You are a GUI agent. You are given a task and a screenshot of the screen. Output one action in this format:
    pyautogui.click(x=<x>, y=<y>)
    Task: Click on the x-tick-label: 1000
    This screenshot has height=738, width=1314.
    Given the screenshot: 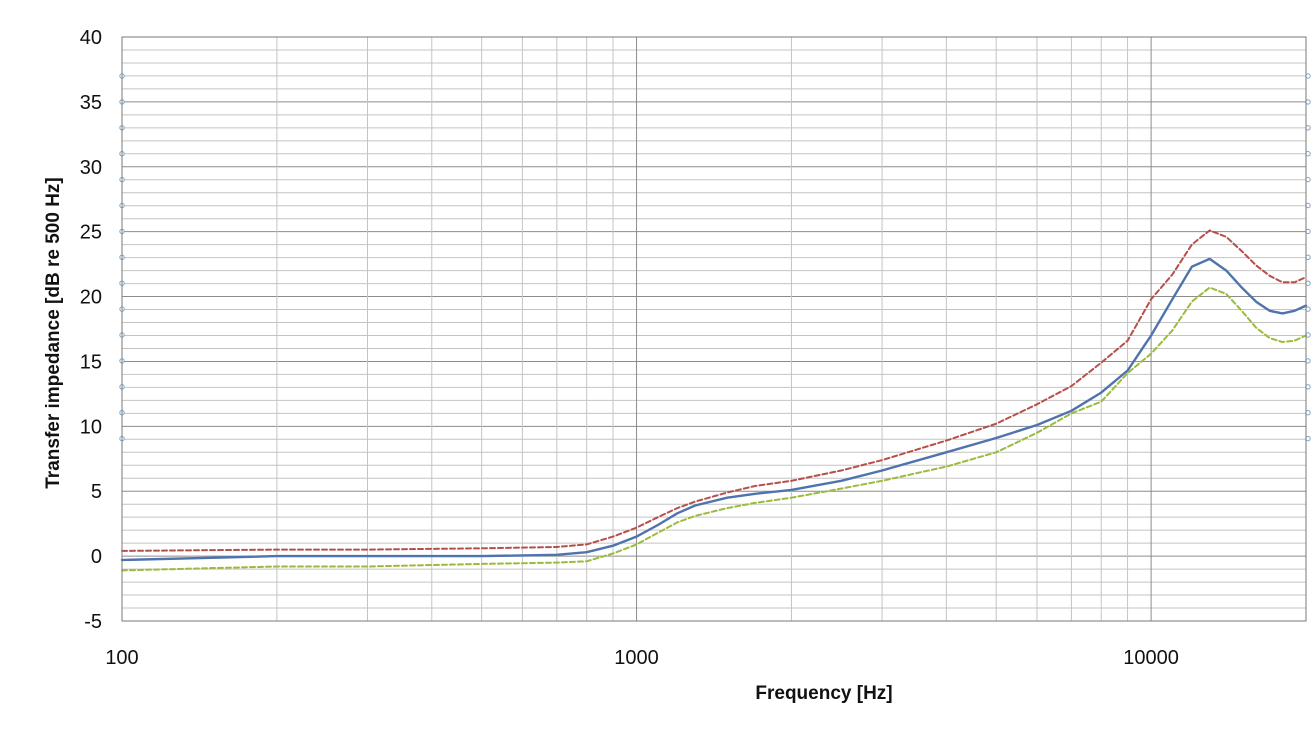 What is the action you would take?
    pyautogui.click(x=636, y=658)
    